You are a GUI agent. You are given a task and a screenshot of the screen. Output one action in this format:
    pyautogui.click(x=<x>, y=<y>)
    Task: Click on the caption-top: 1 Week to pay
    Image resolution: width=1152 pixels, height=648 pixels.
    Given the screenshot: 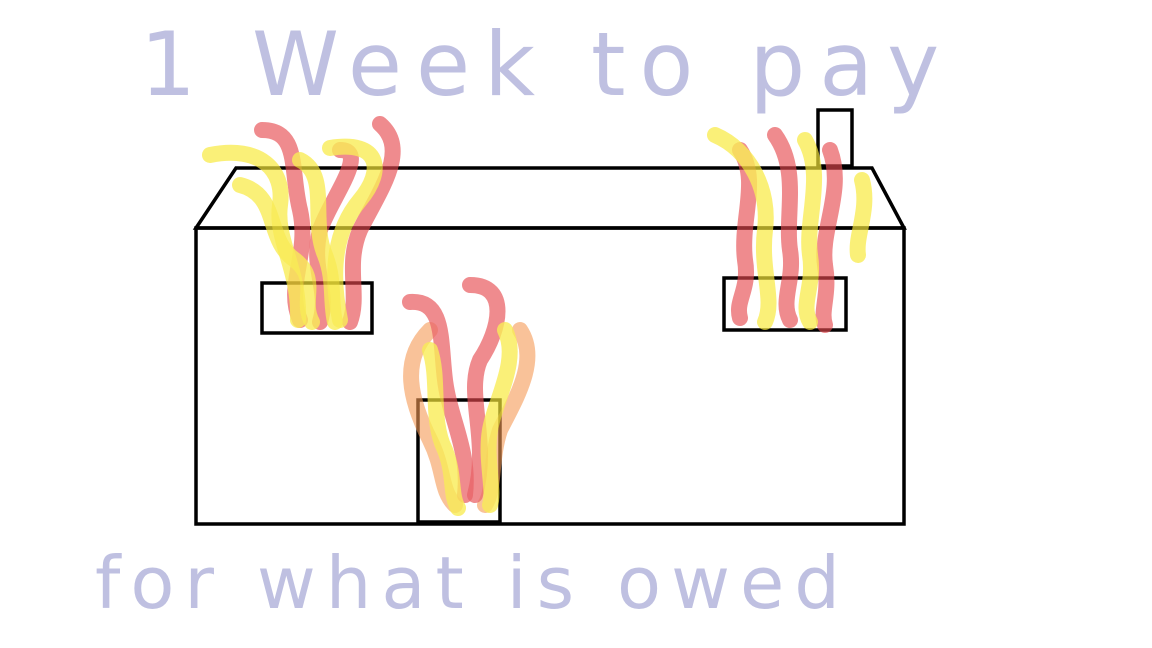 What is the action you would take?
    pyautogui.click(x=546, y=64)
    